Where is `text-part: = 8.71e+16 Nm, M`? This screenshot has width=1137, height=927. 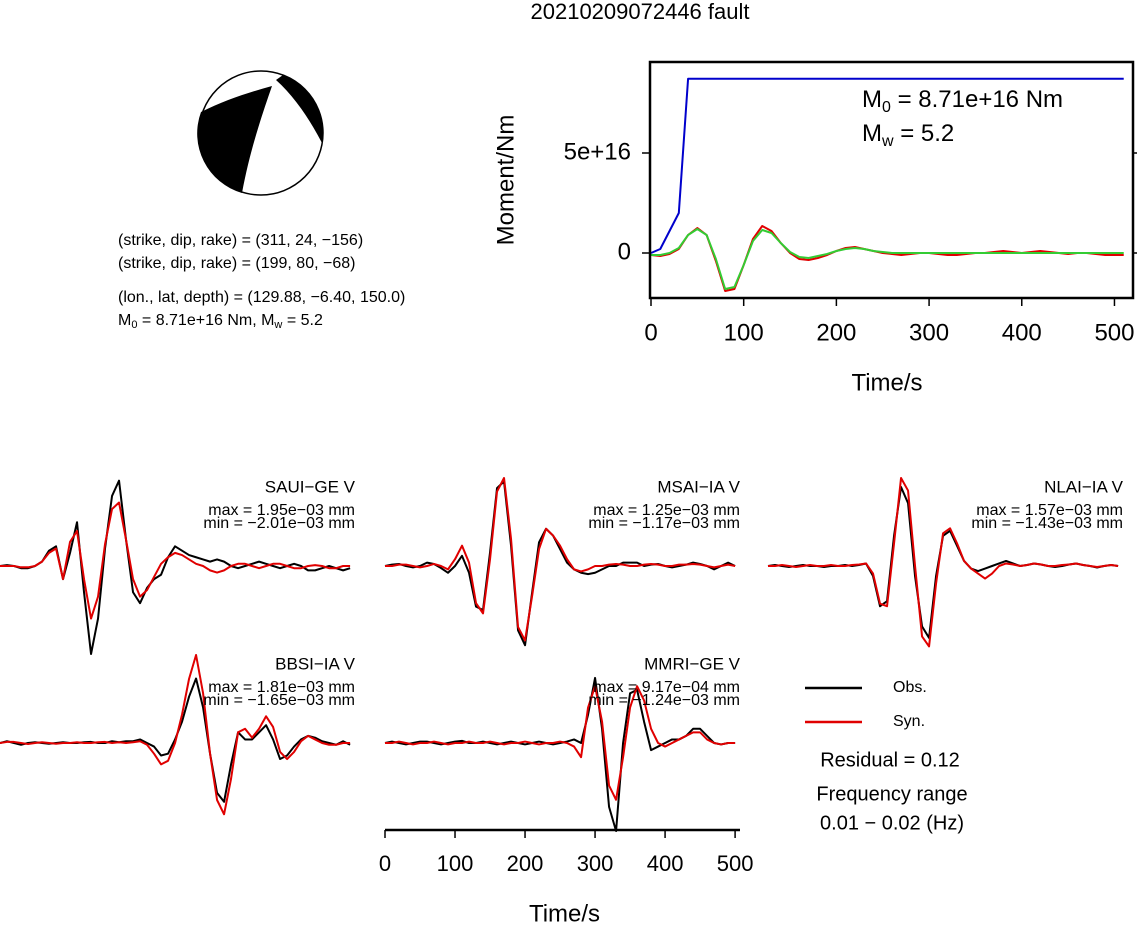
text-part: = 8.71e+16 Nm, M is located at coordinates (205, 320).